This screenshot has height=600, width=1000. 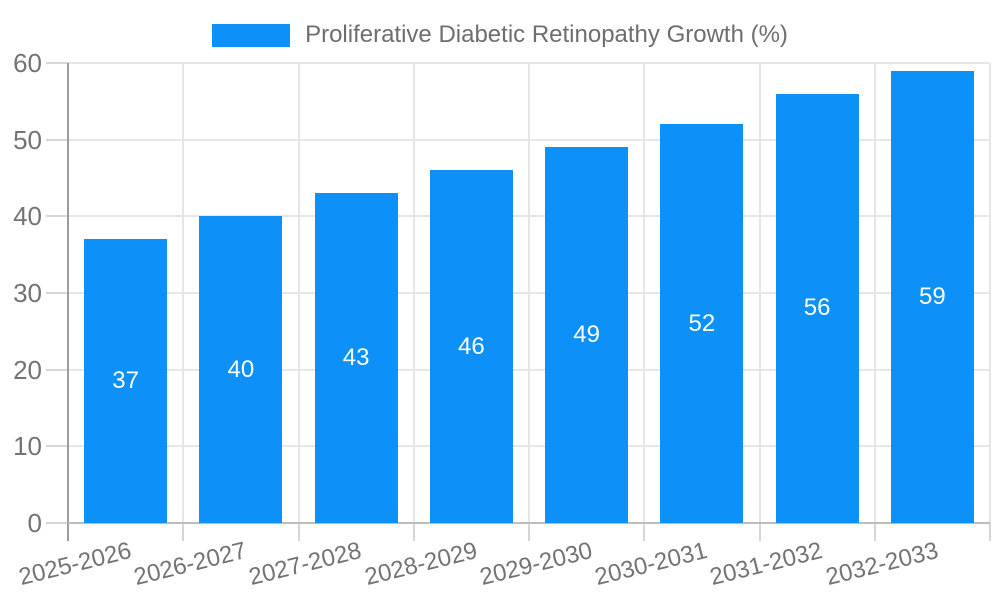 I want to click on y-axis-line, so click(x=68, y=302).